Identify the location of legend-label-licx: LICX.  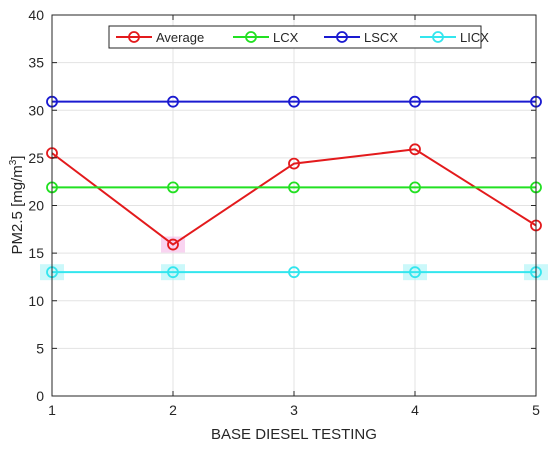
(474, 37).